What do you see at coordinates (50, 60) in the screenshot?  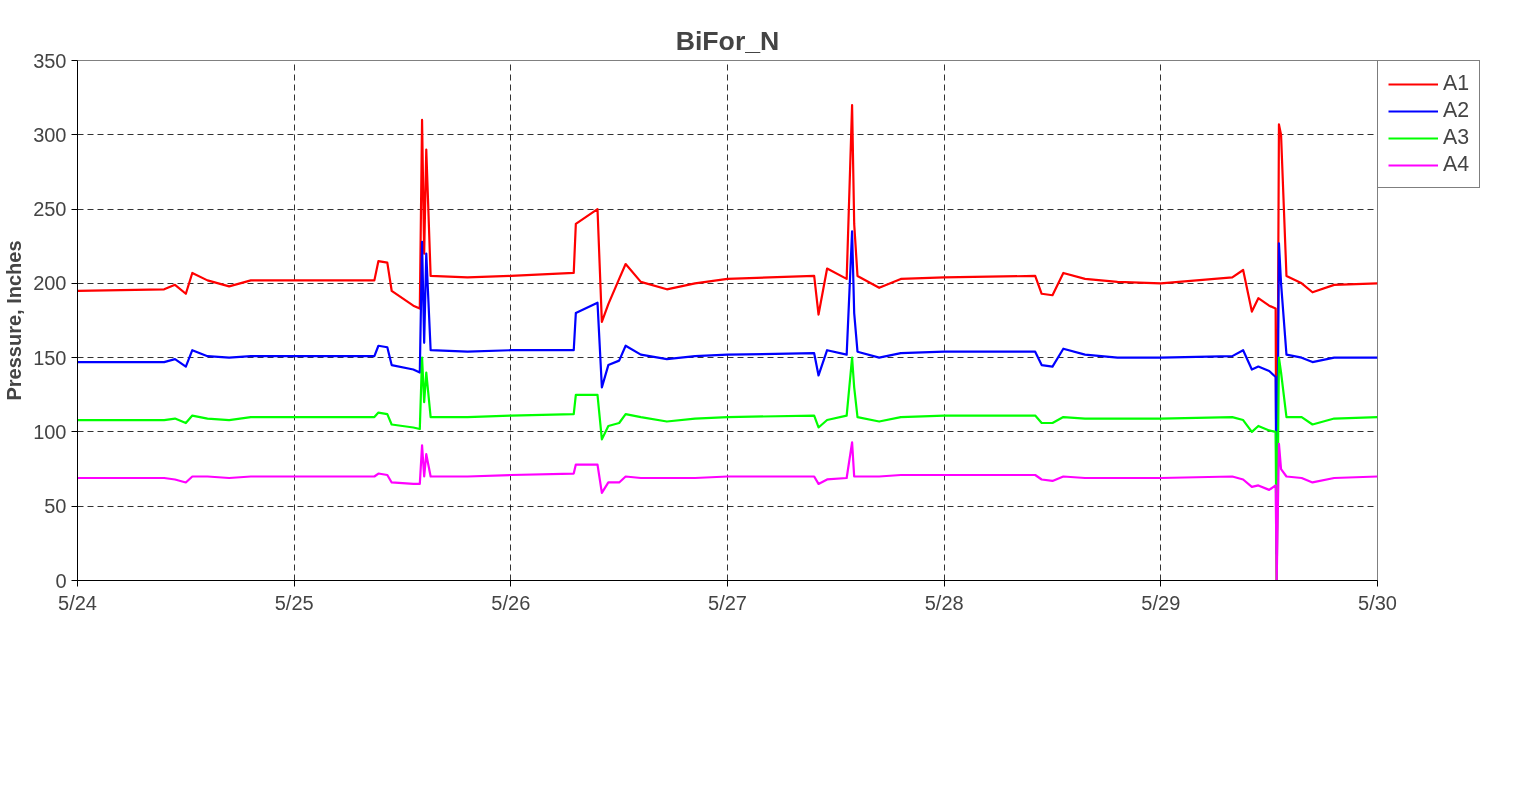 I see `y-tick-label: 350` at bounding box center [50, 60].